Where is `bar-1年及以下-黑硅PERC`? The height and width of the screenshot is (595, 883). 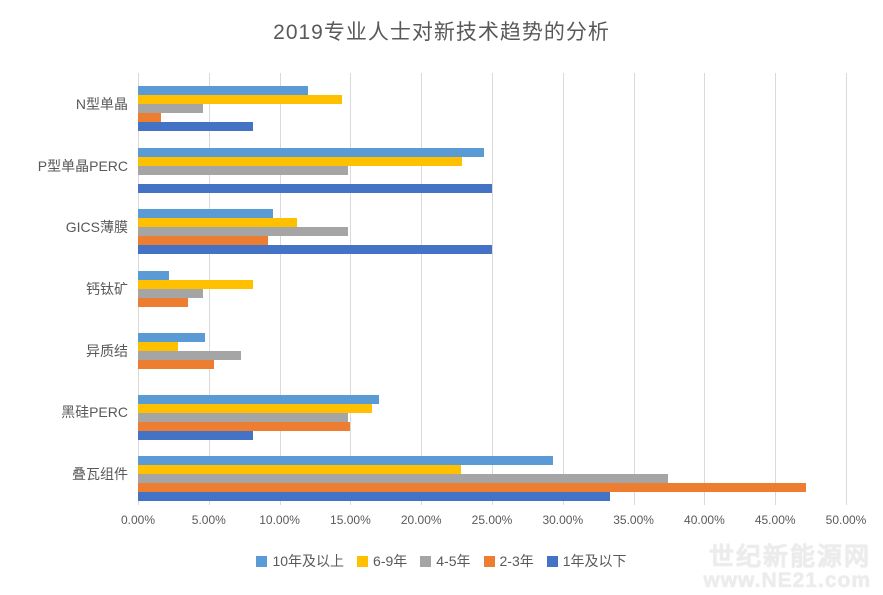
bar-1年及以下-黑硅PERC is located at coordinates (195, 435).